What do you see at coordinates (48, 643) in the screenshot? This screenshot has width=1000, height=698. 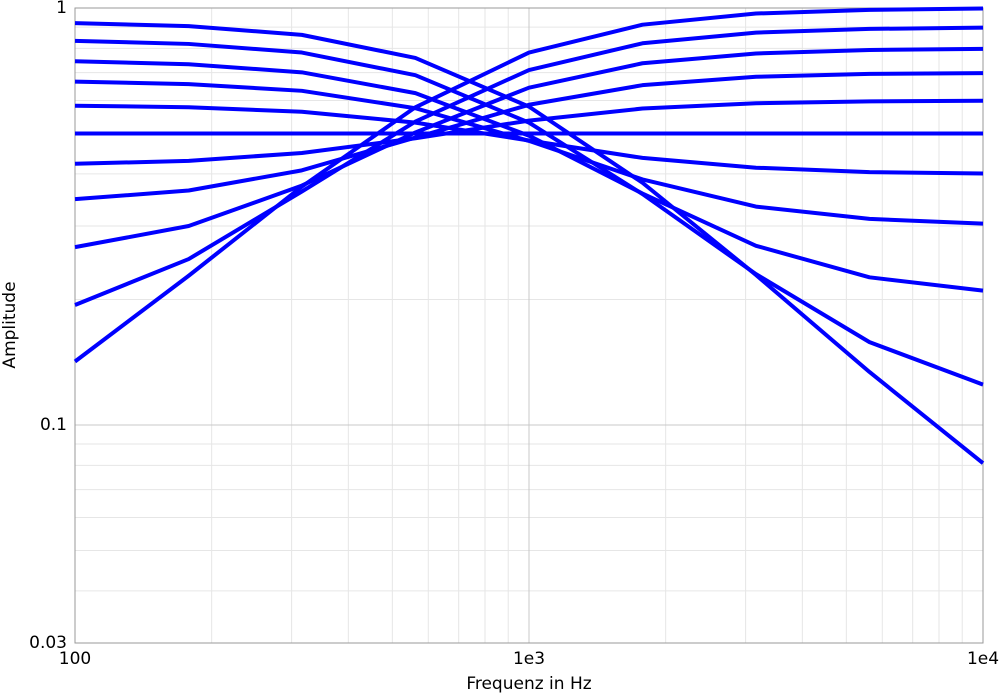 I see `y-tick-label: 0.03` at bounding box center [48, 643].